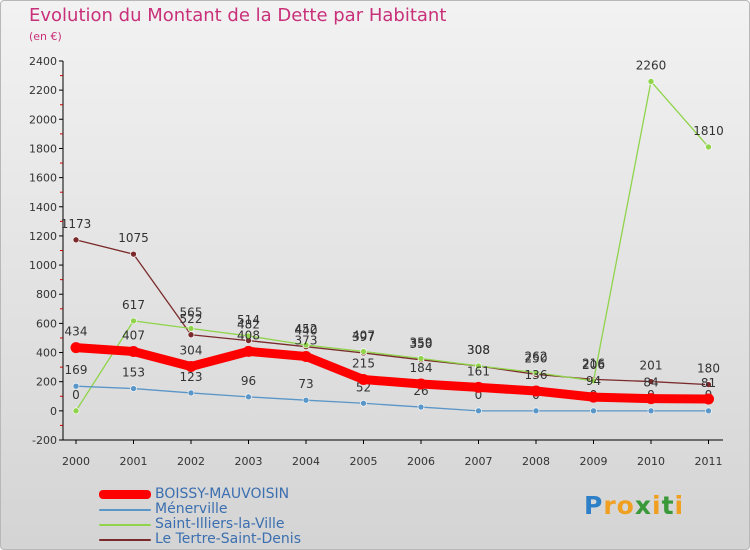 The width and height of the screenshot is (750, 550). Describe the element at coordinates (76, 332) in the screenshot. I see `data-label: 434` at that location.